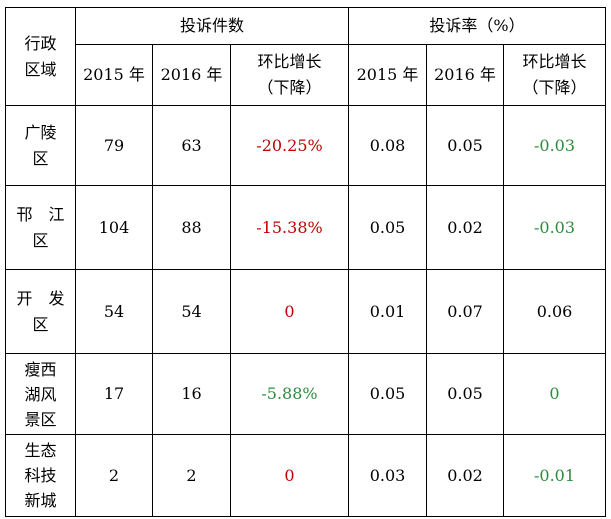 Image resolution: width=611 pixels, height=519 pixels. I want to click on count-2015-header: 2015 年, so click(114, 75).